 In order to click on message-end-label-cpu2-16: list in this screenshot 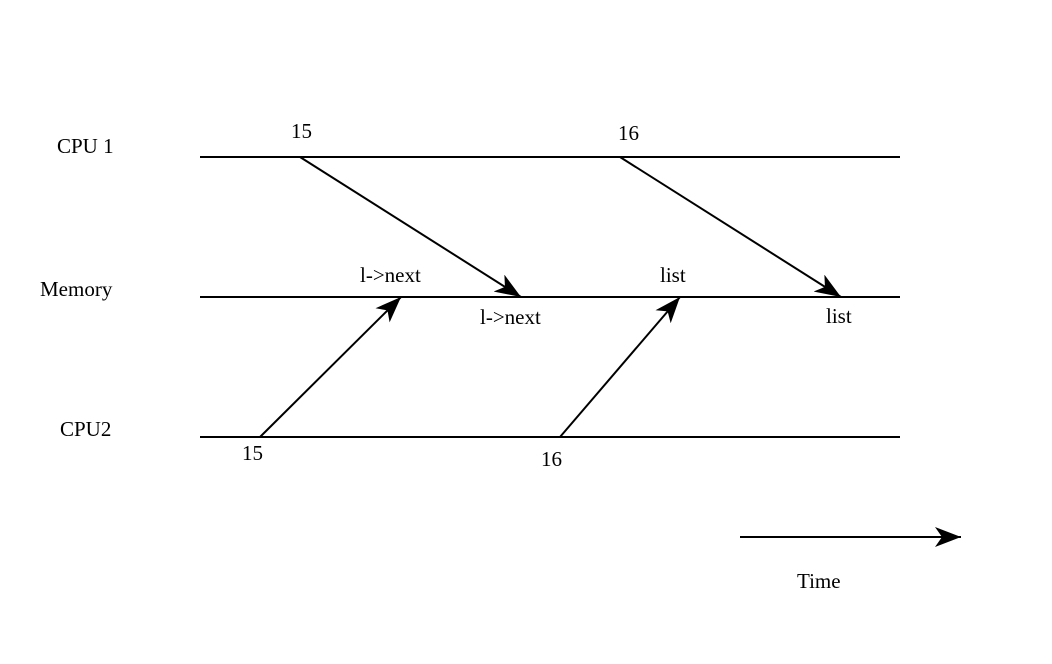, I will do `click(673, 275)`.